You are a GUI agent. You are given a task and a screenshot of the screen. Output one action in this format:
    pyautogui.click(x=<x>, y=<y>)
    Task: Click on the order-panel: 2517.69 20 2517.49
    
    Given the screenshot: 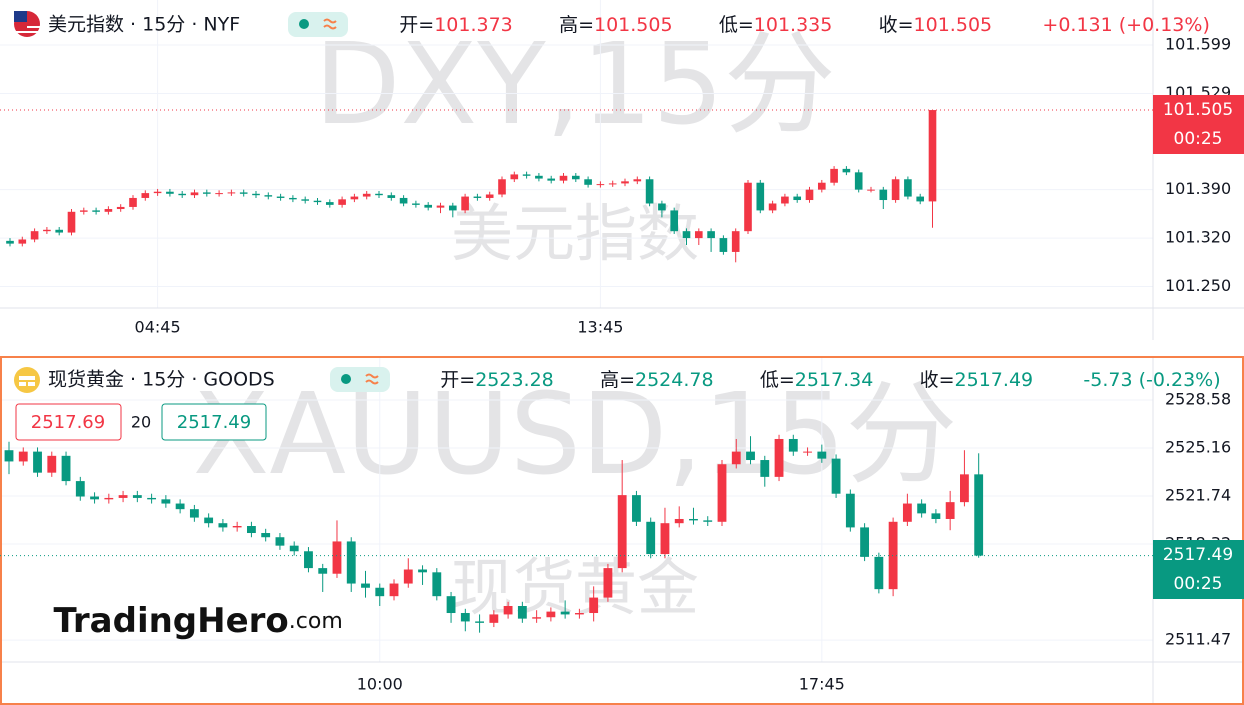 What is the action you would take?
    pyautogui.click(x=141, y=422)
    